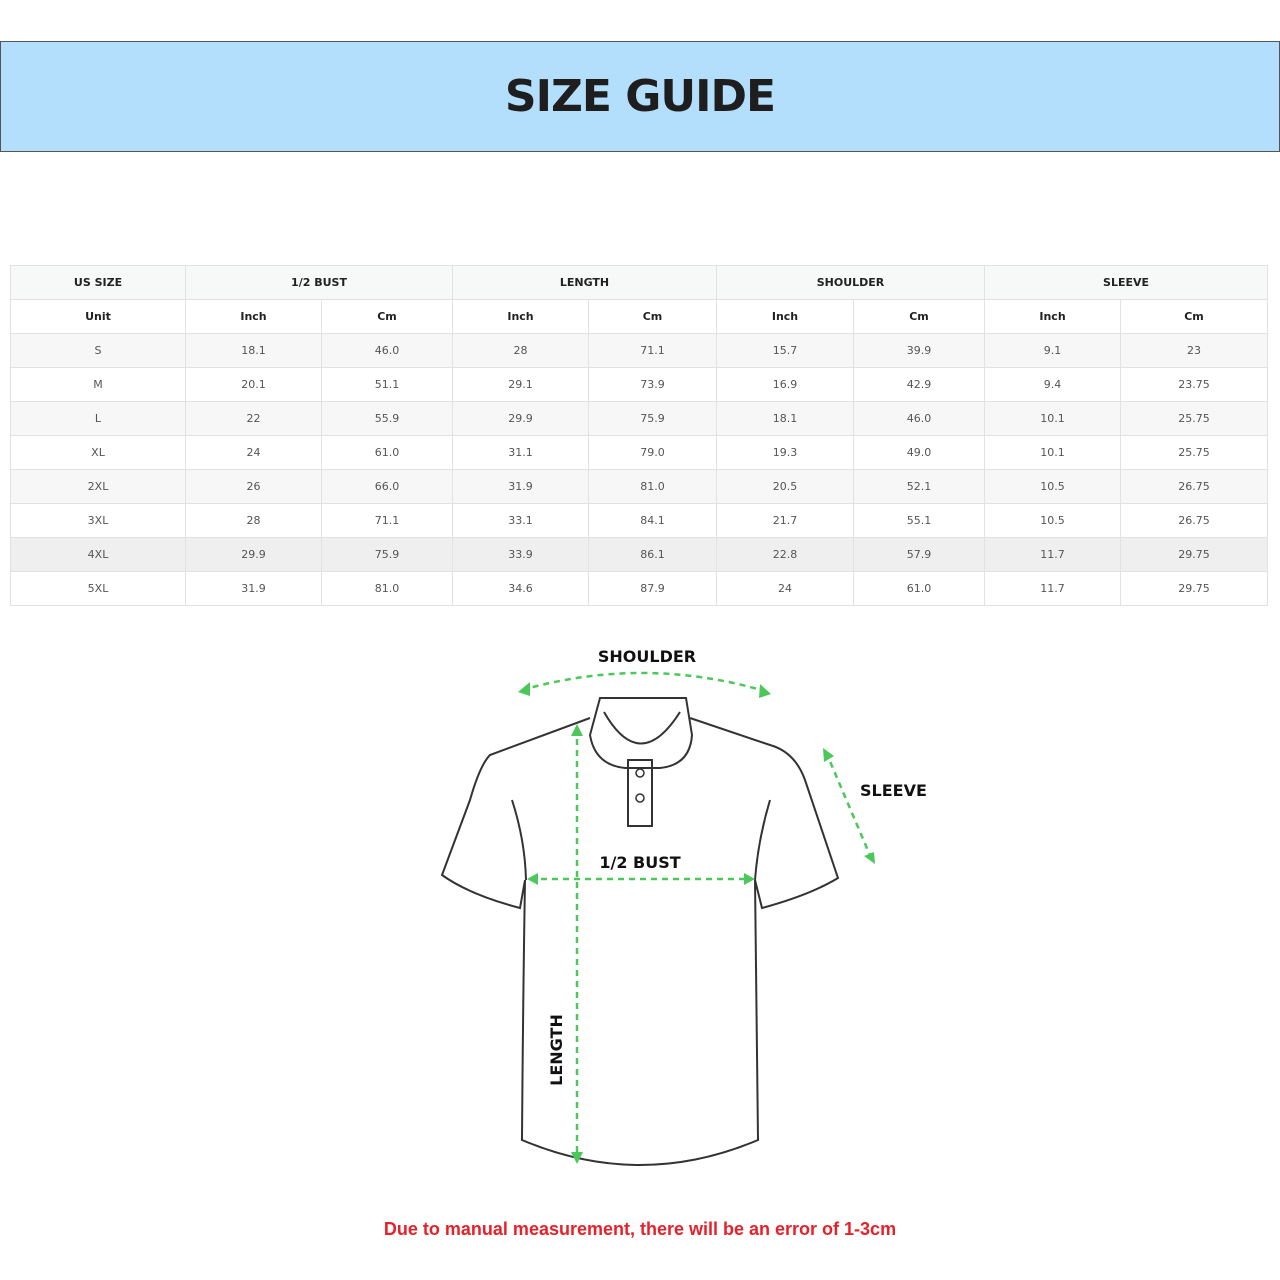 The height and width of the screenshot is (1280, 1280). What do you see at coordinates (785, 350) in the screenshot?
I see `value-cell: 15.7` at bounding box center [785, 350].